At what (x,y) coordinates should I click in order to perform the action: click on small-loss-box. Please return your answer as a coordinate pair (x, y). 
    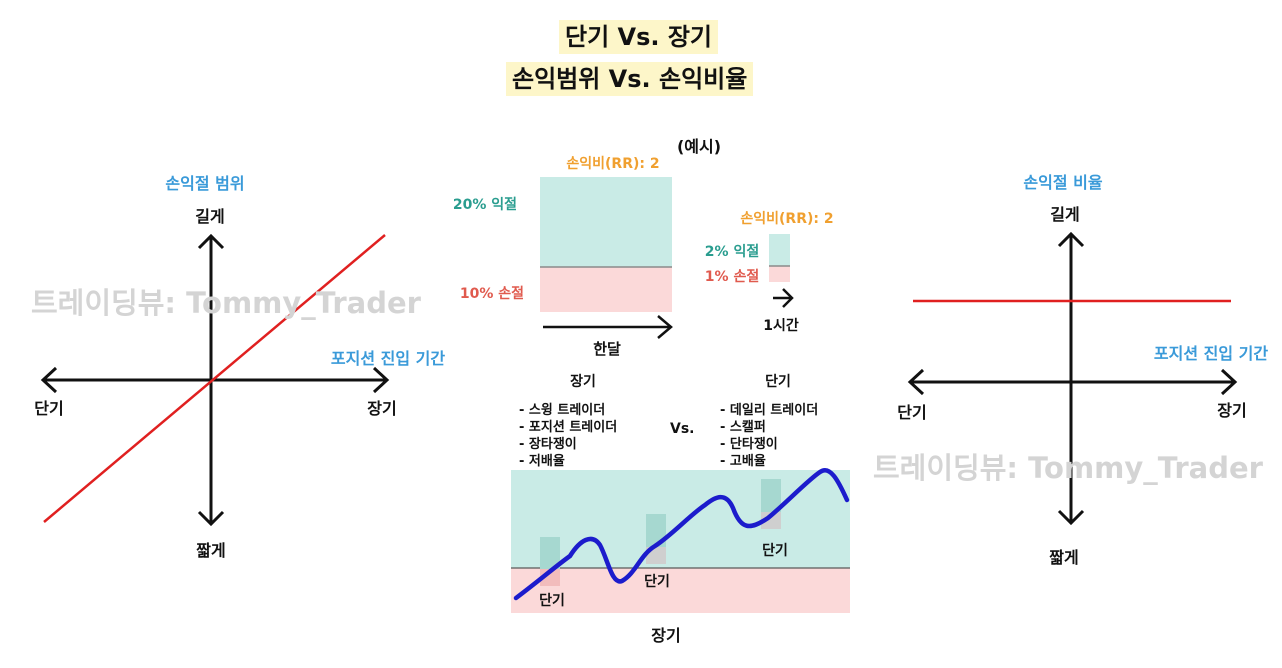
    Looking at the image, I should click on (779, 274).